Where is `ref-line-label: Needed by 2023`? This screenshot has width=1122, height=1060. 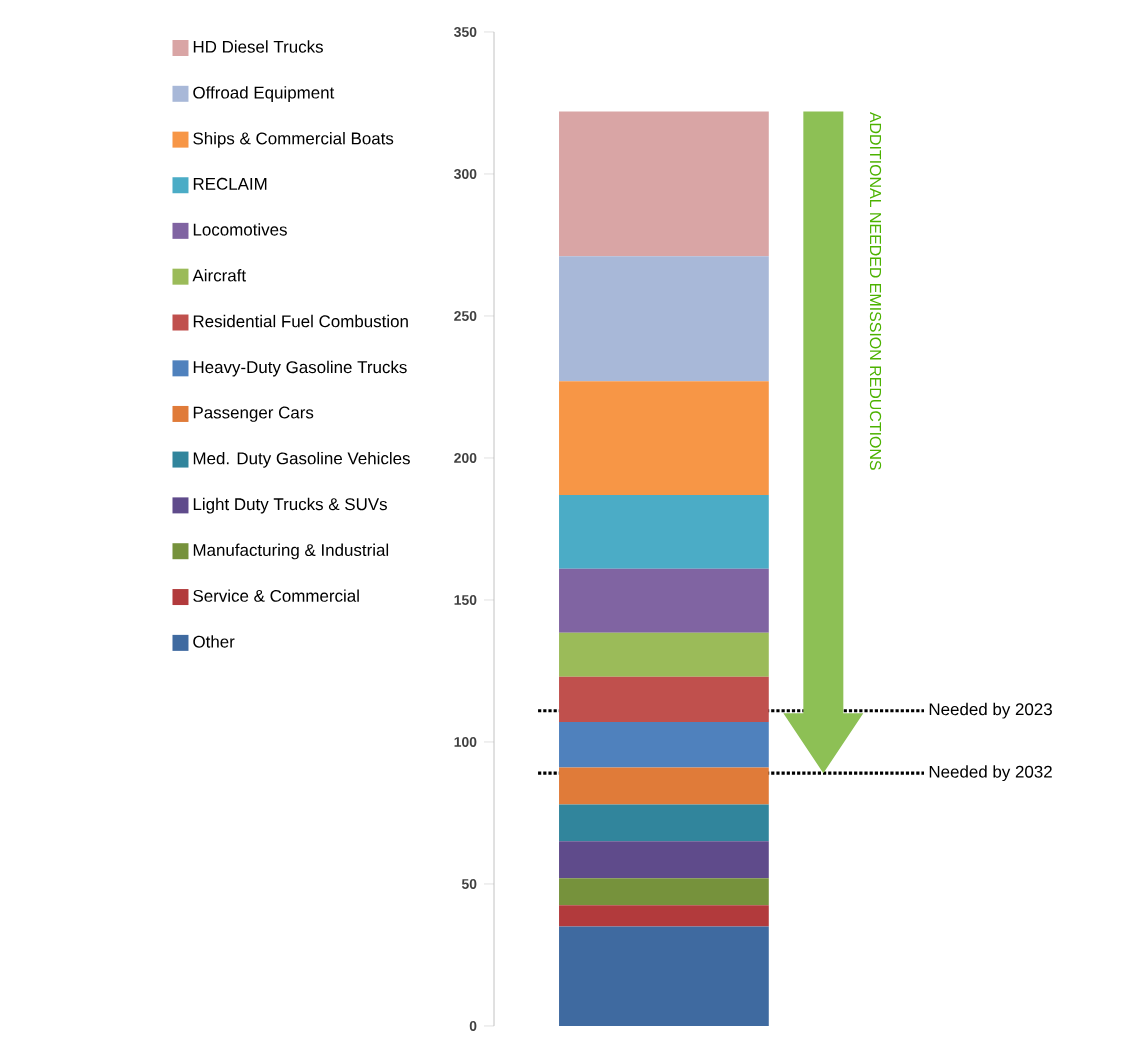
ref-line-label: Needed by 2023 is located at coordinates (990, 710).